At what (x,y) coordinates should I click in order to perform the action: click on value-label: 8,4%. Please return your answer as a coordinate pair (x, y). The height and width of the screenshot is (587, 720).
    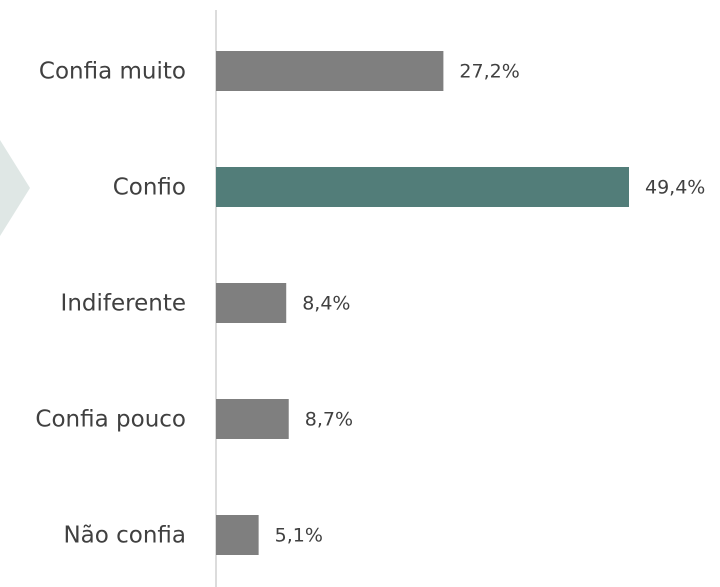
    Looking at the image, I should click on (326, 304).